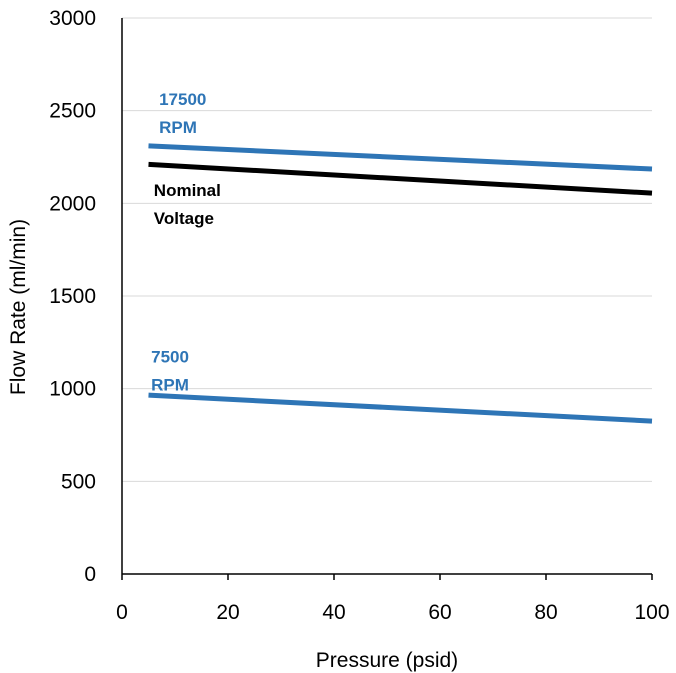  Describe the element at coordinates (439, 612) in the screenshot. I see `x-tick-label: 60` at that location.